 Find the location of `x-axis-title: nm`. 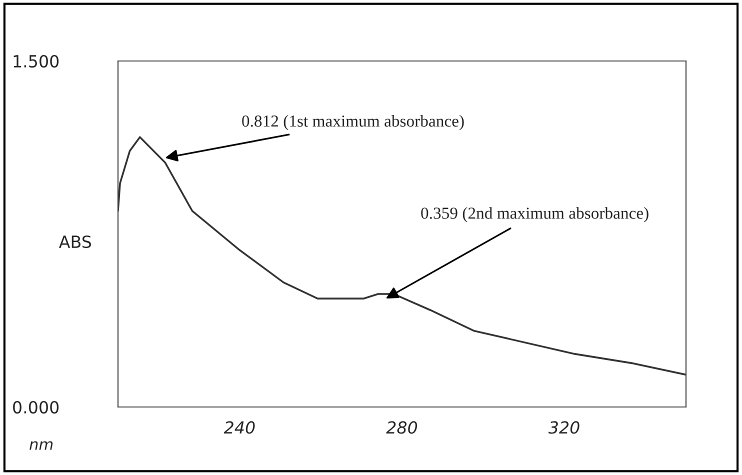

x-axis-title: nm is located at coordinates (41, 445).